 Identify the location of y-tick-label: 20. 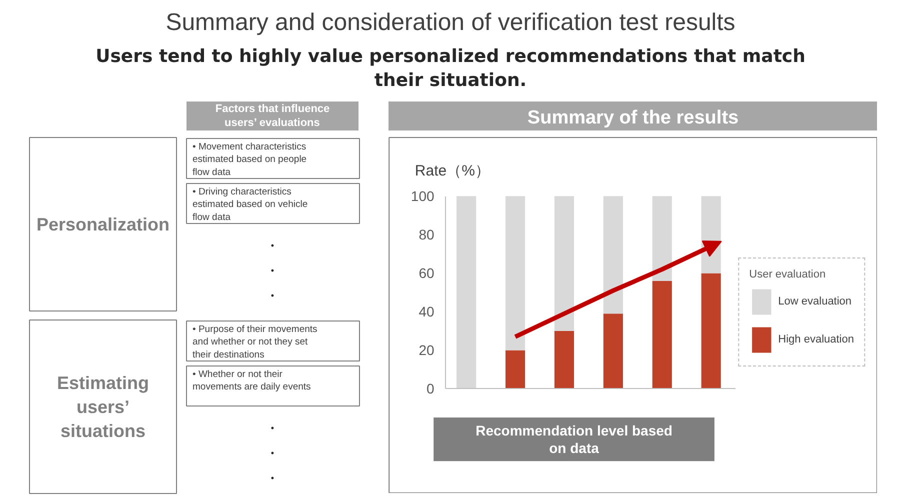
(426, 350).